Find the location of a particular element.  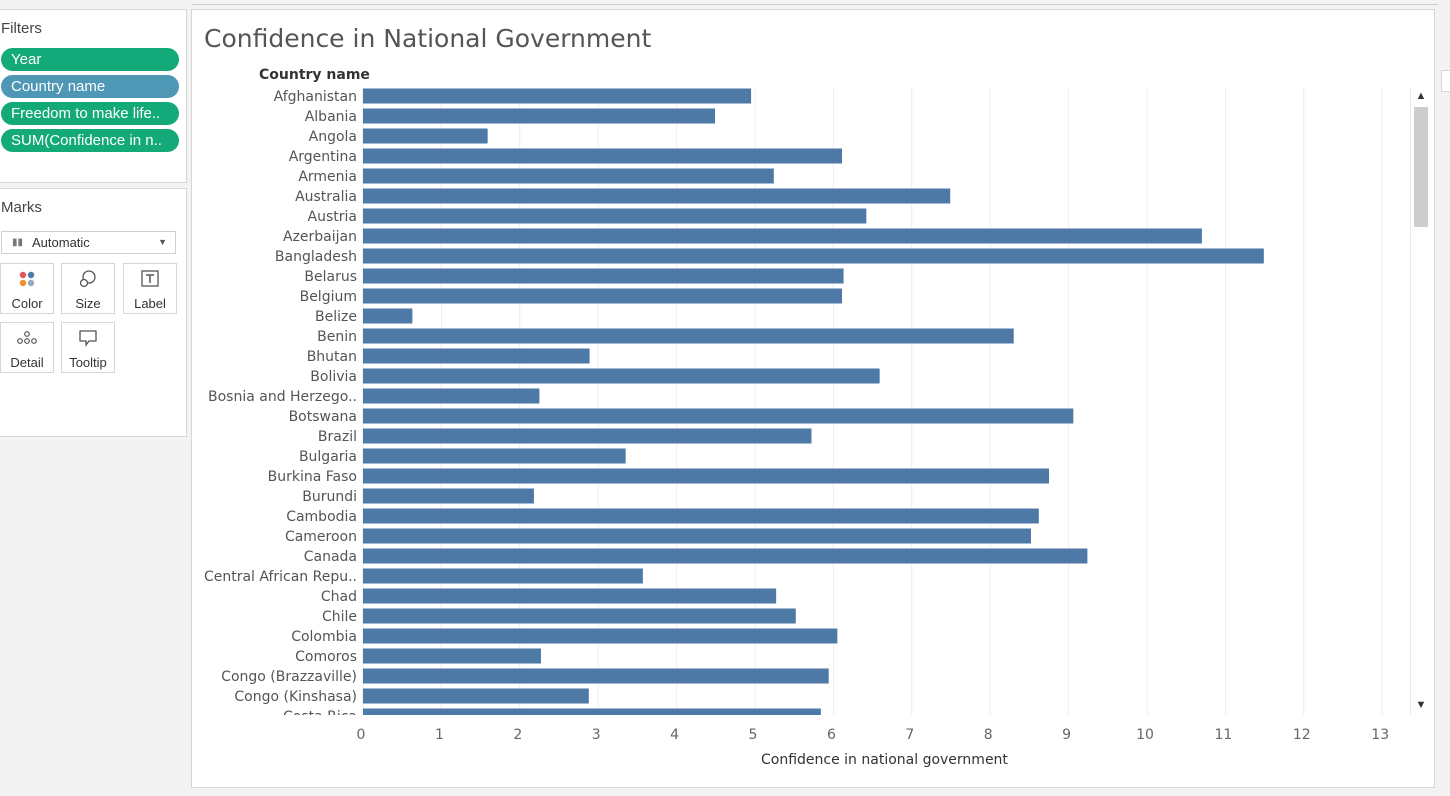

label-button: Label is located at coordinates (150, 288).